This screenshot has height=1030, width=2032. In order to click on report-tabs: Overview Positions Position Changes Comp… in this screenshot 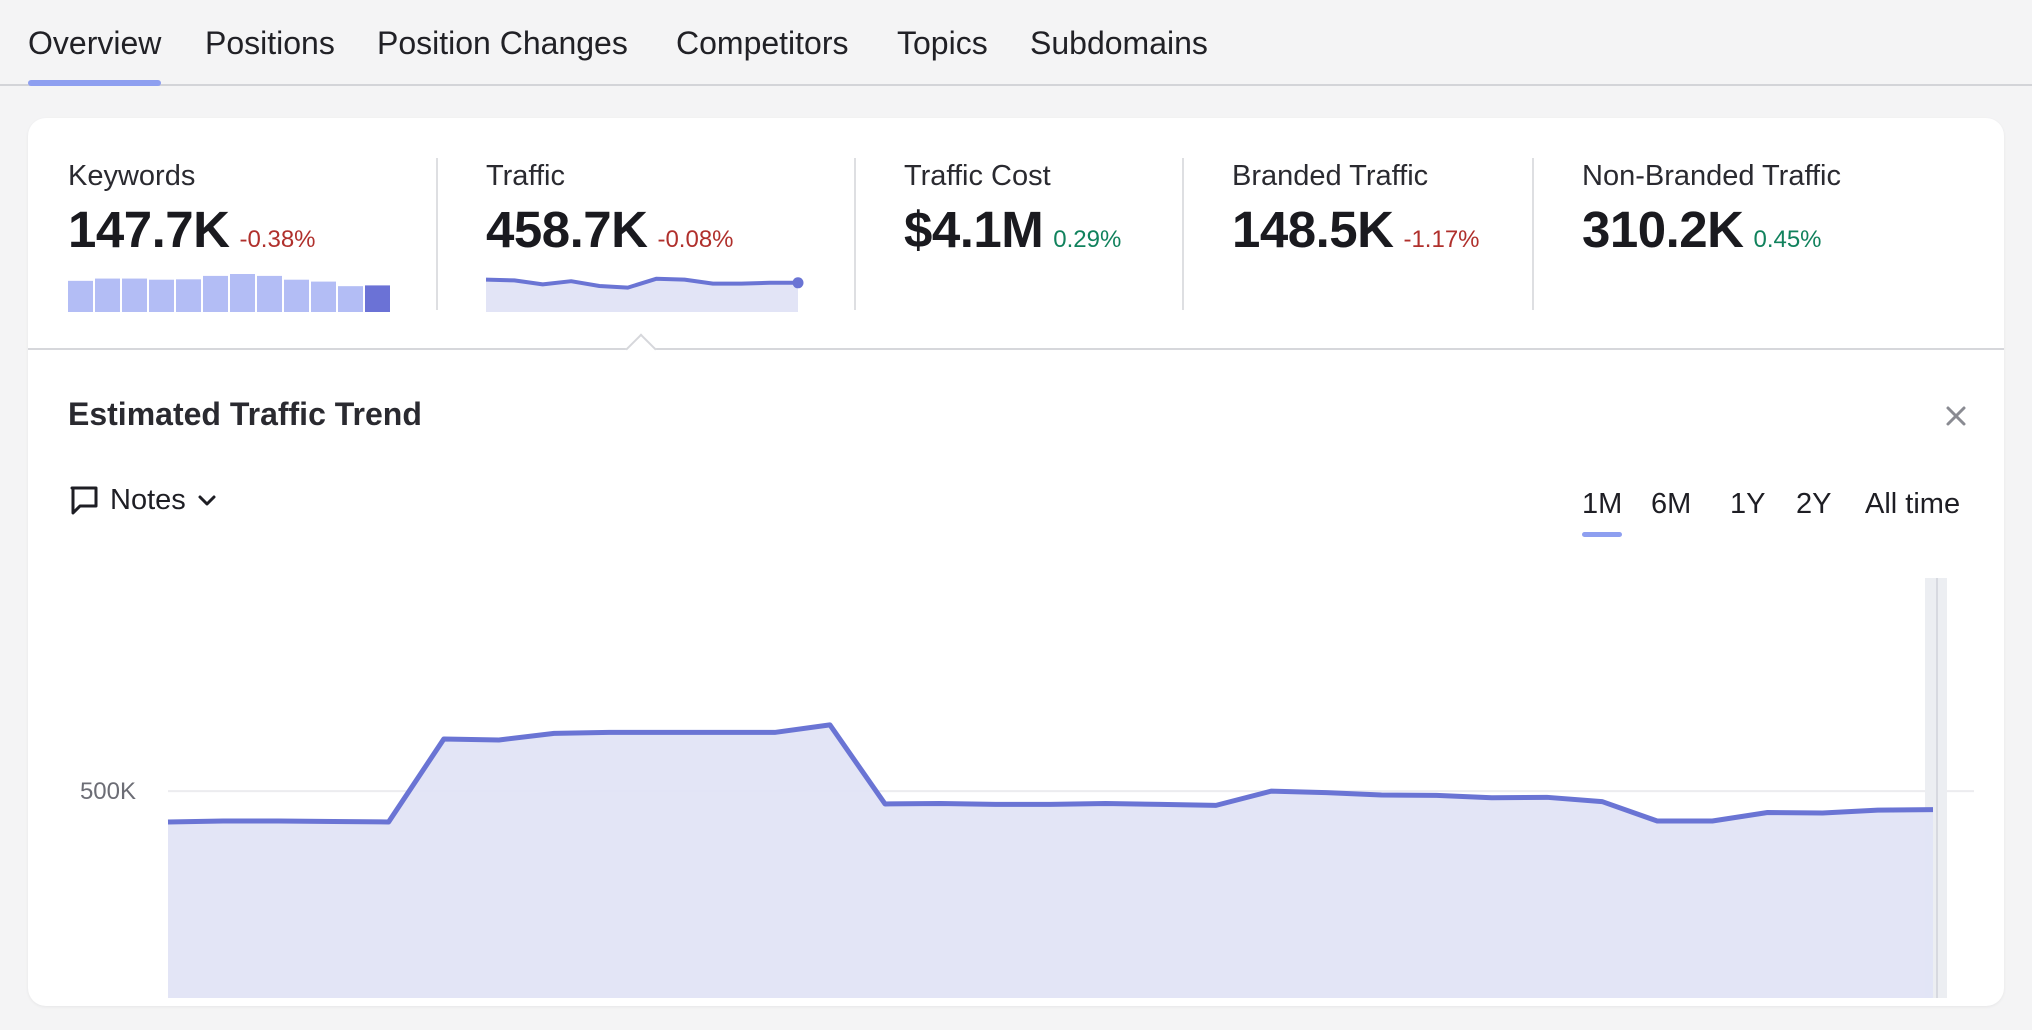, I will do `click(1016, 43)`.